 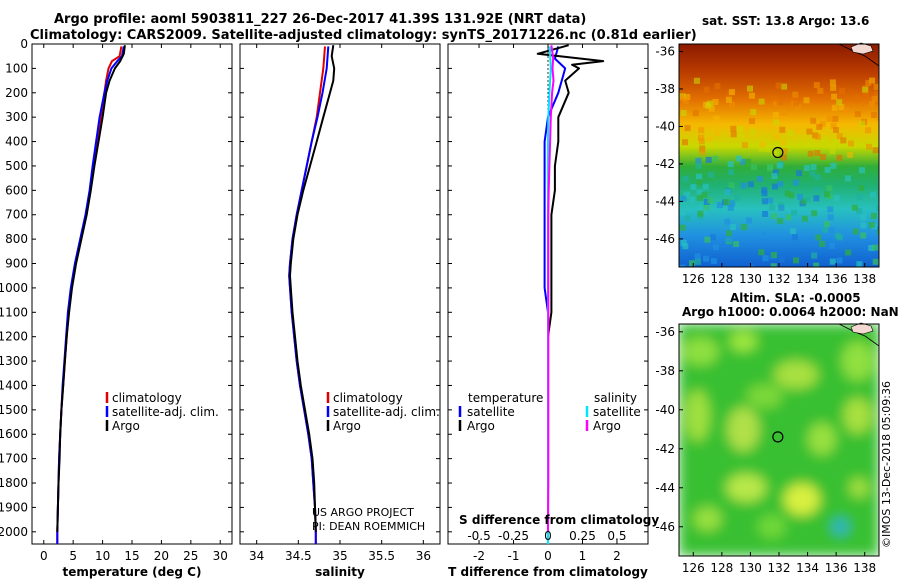 I want to click on depth-tick-label: 1700, so click(x=14, y=459).